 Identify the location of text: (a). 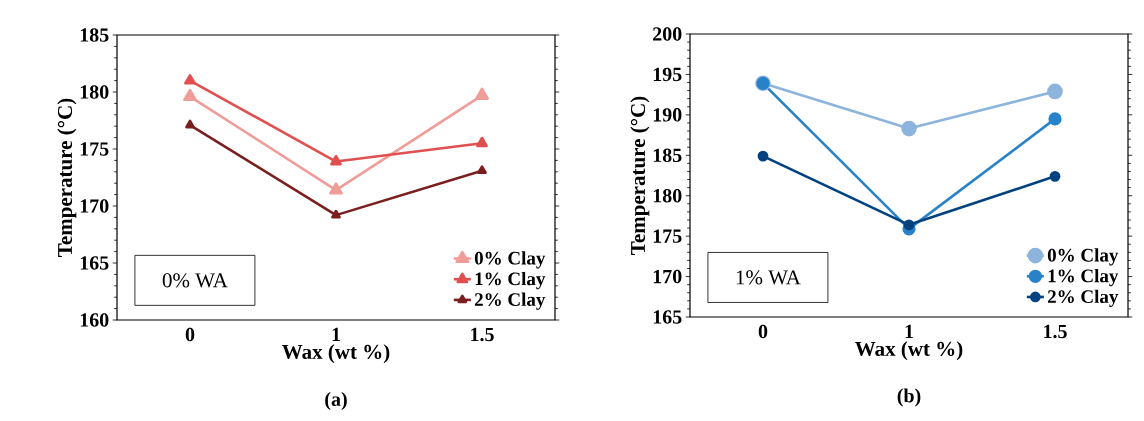
(336, 401).